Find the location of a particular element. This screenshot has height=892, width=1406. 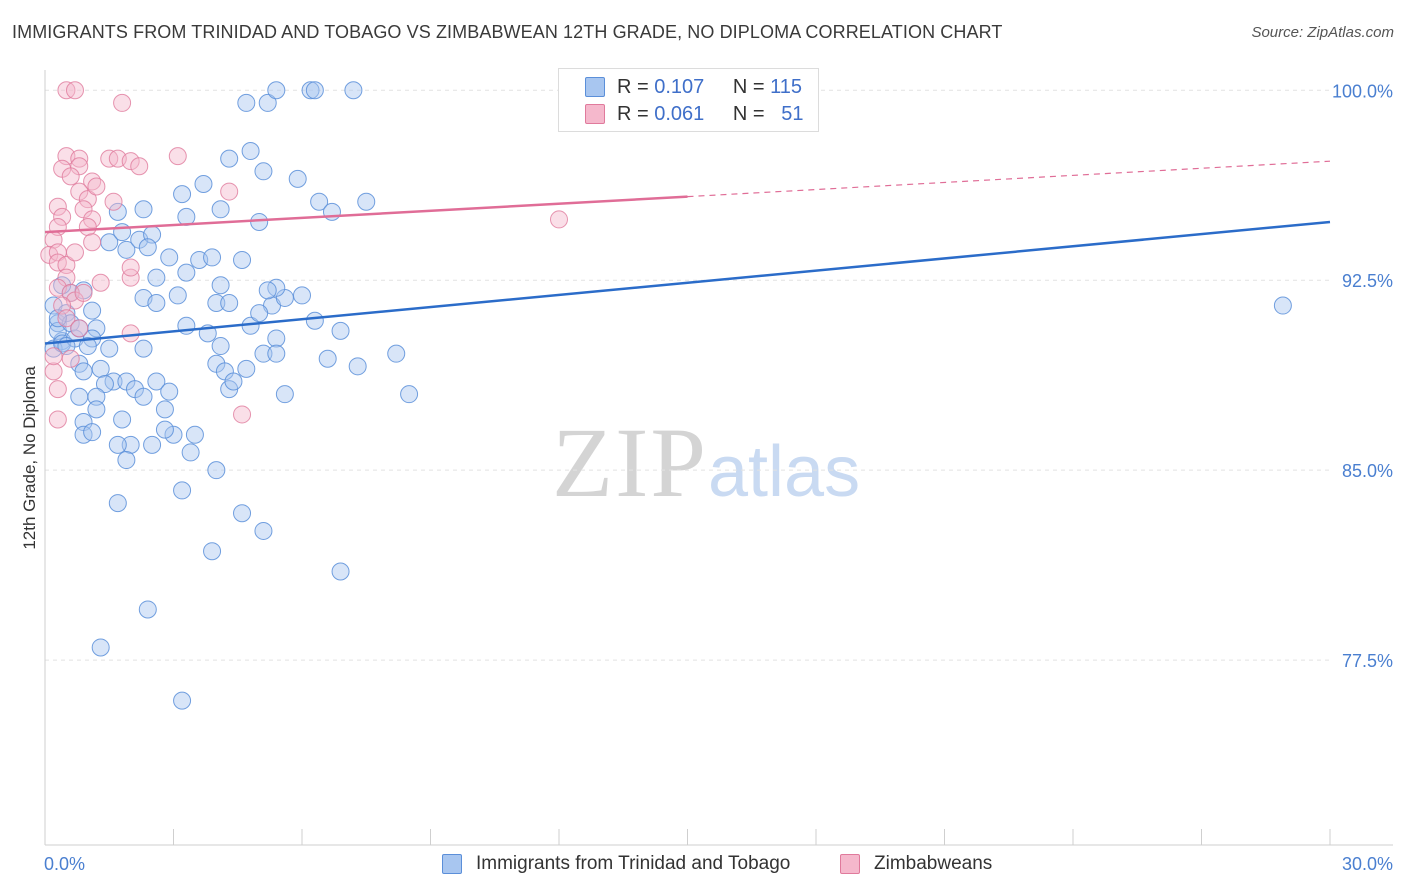

trend-line-trinidad is located at coordinates (687, 282).